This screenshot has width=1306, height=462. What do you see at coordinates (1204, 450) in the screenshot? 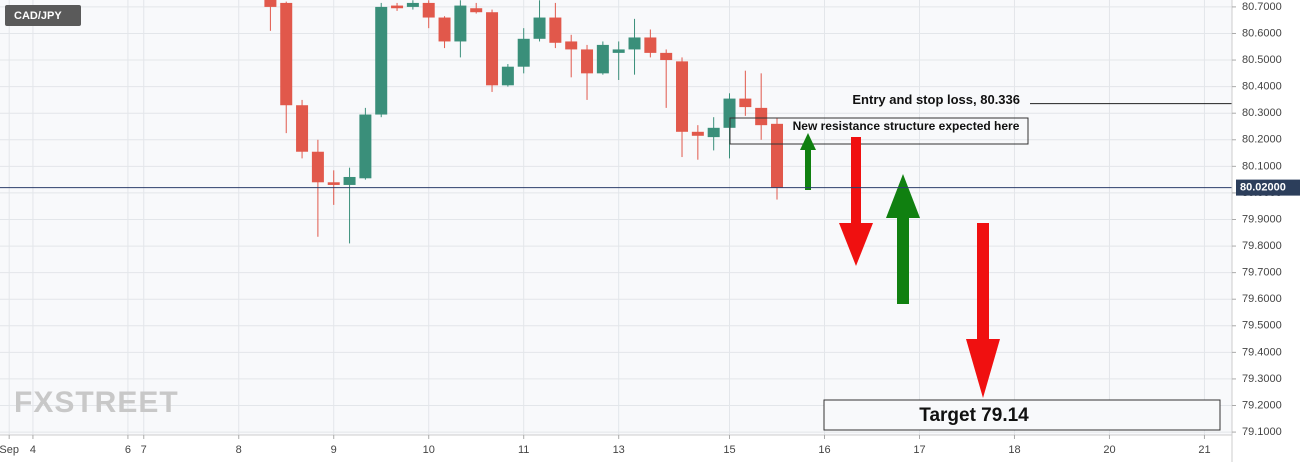
I see `x-tick-label: 21` at bounding box center [1204, 450].